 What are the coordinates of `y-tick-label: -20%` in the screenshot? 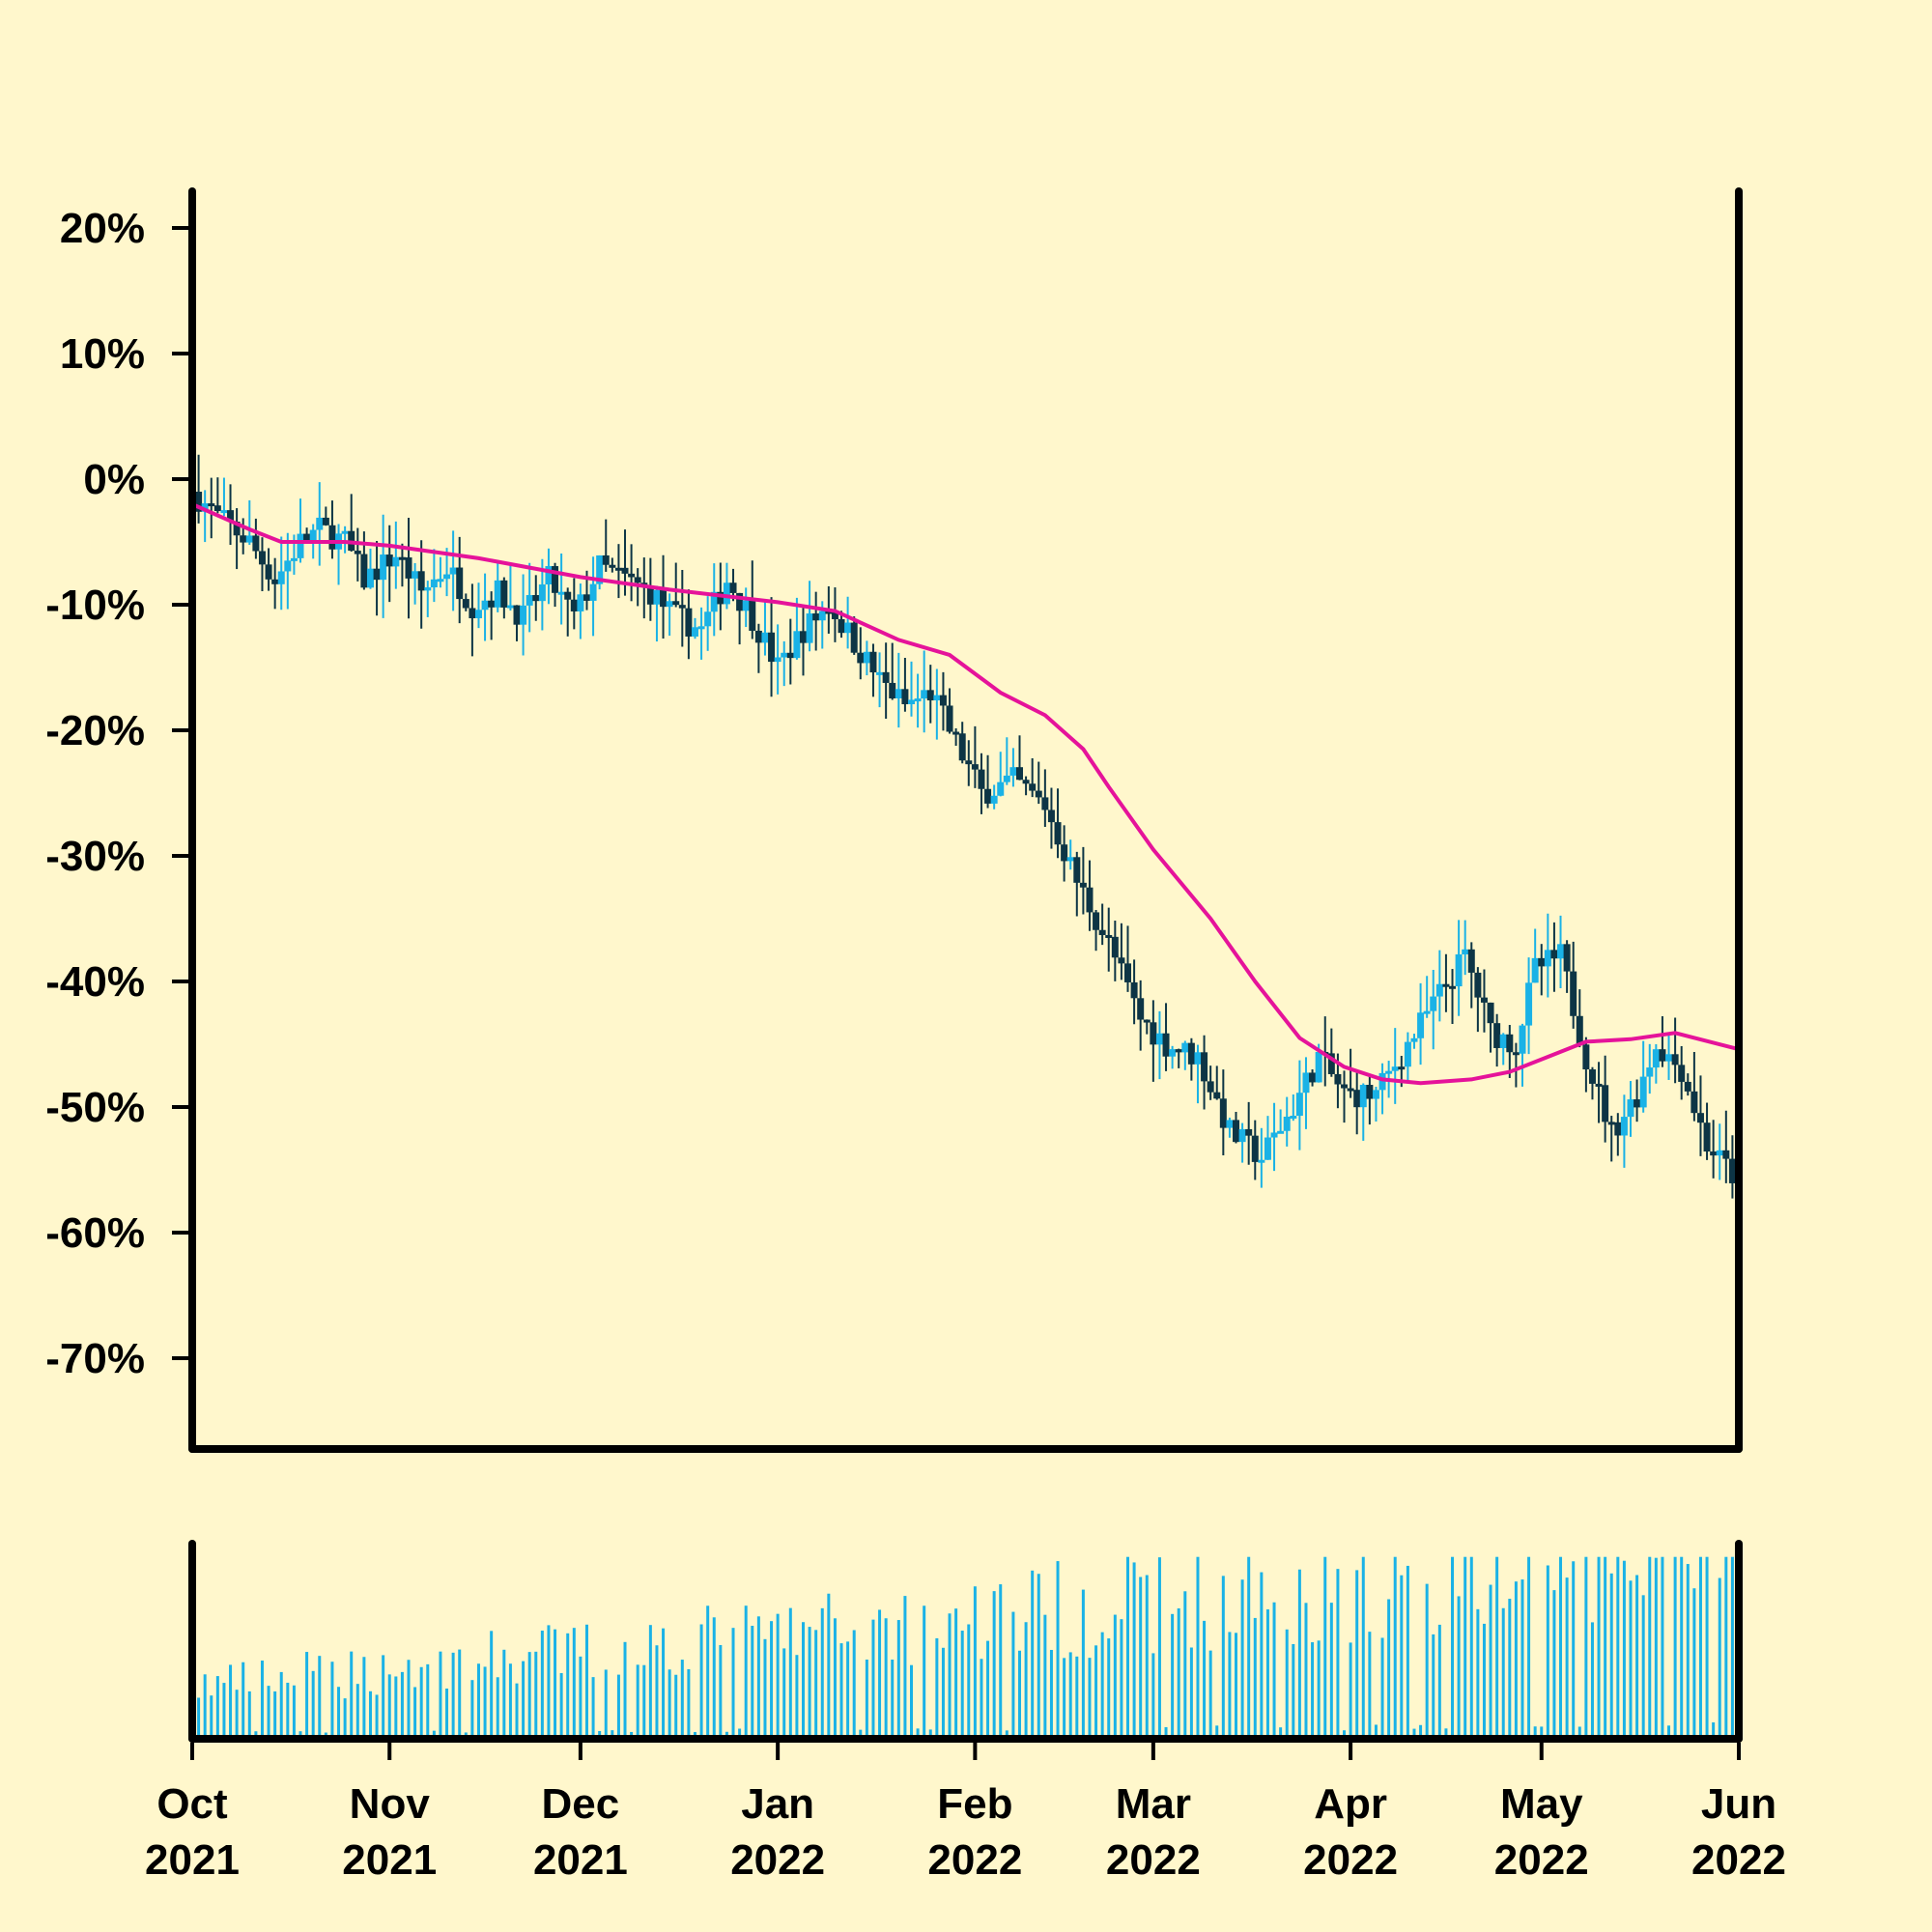 It's located at (95, 730).